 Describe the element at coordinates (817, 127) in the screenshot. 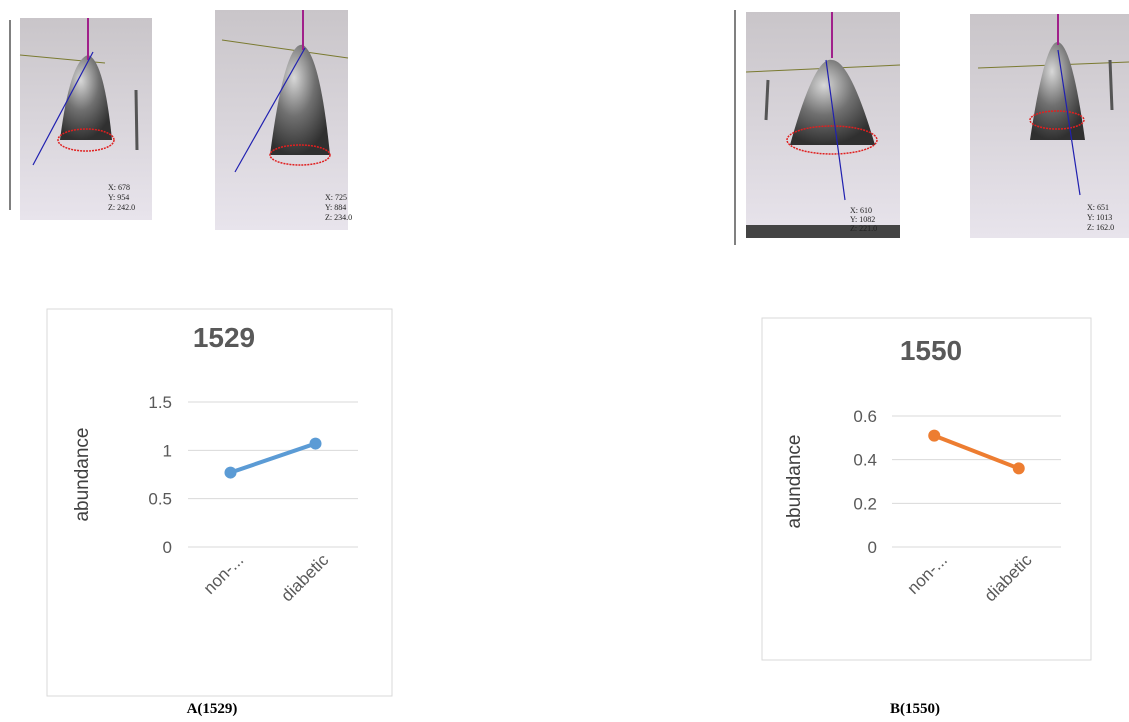

I see `spot-image: X: 610 Y: 1082 Z: 221.0` at that location.